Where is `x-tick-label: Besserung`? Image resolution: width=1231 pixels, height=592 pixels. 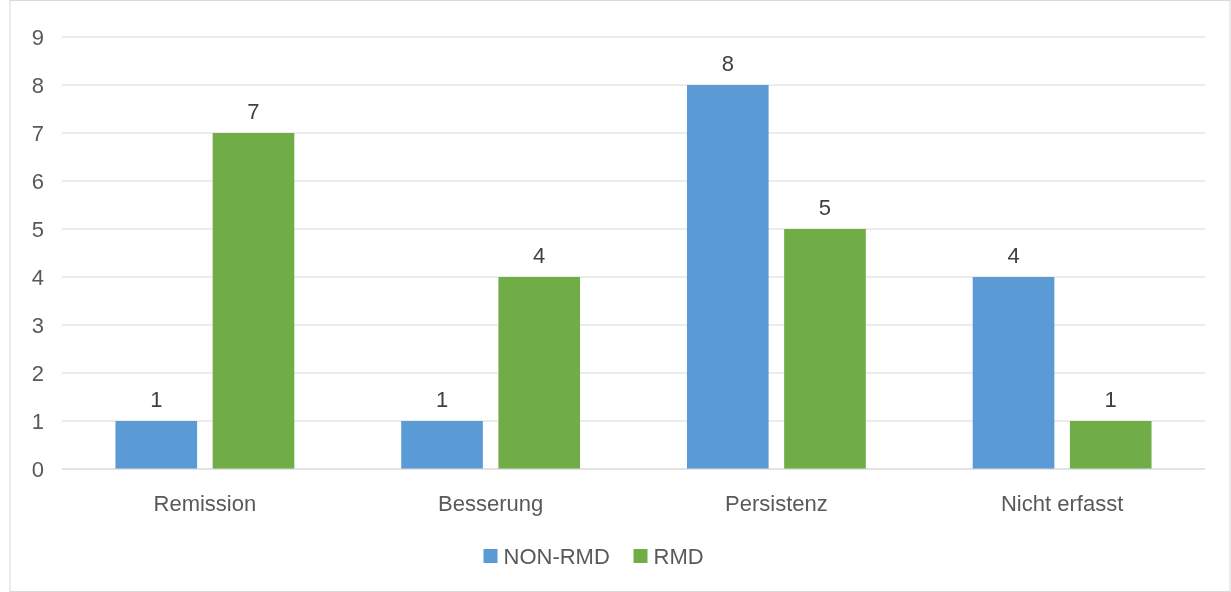
x-tick-label: Besserung is located at coordinates (491, 503).